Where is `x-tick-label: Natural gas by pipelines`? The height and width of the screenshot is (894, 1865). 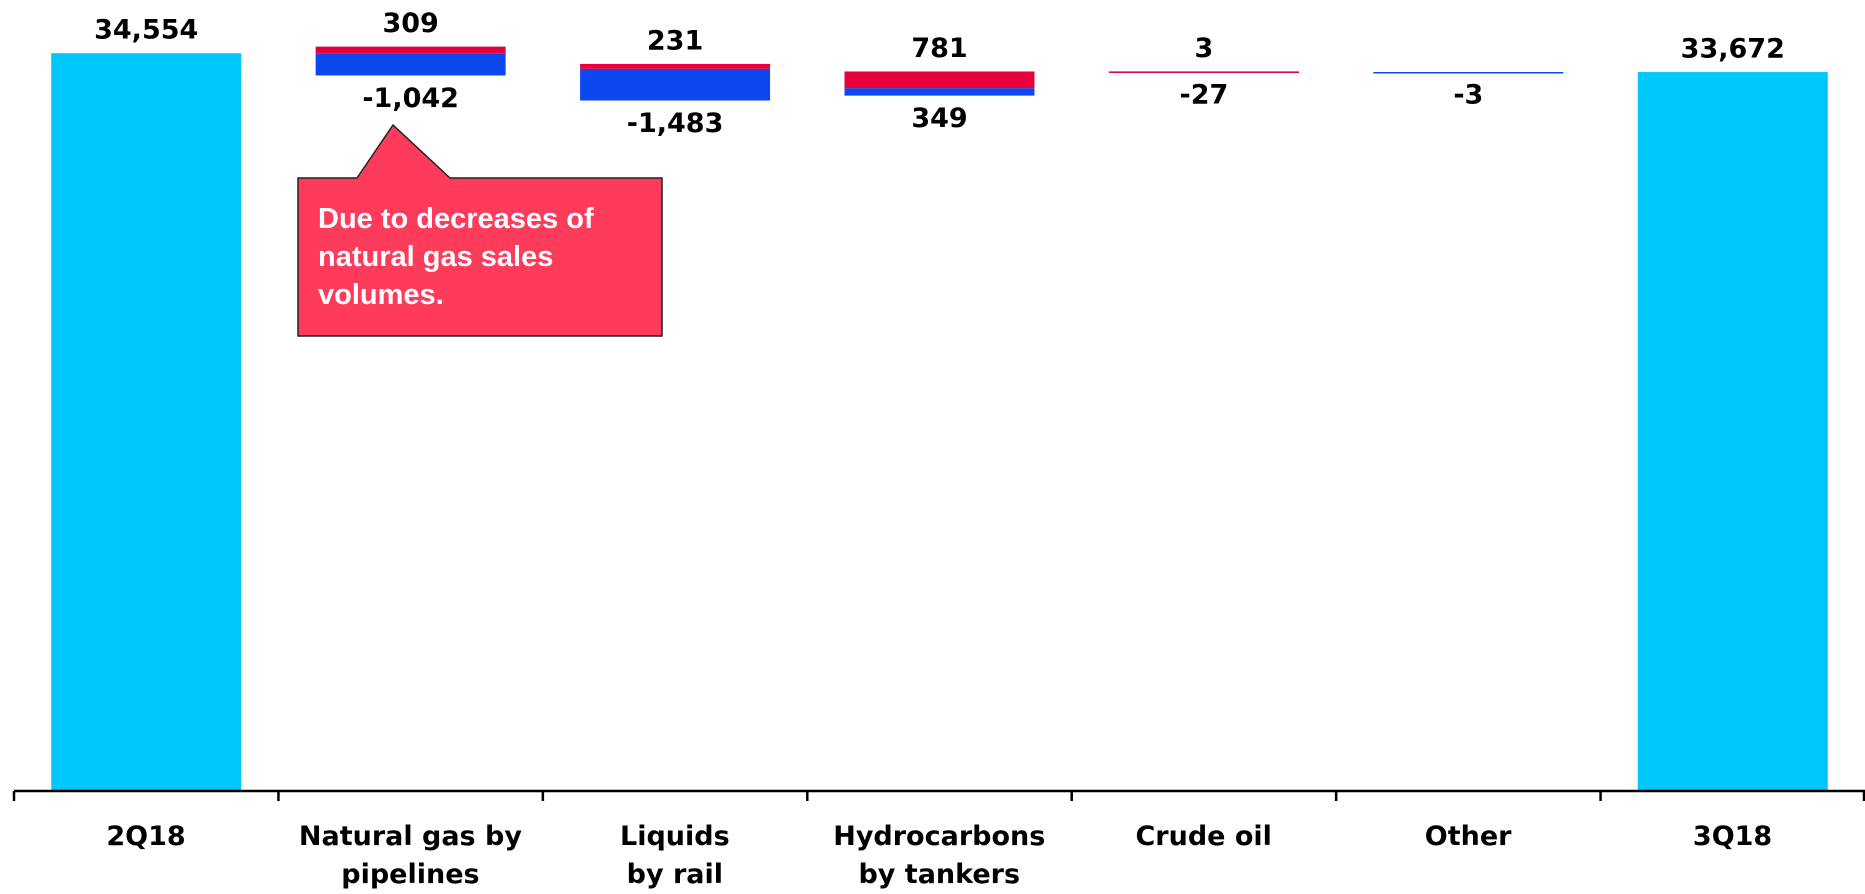
x-tick-label: Natural gas by pipelines is located at coordinates (410, 855).